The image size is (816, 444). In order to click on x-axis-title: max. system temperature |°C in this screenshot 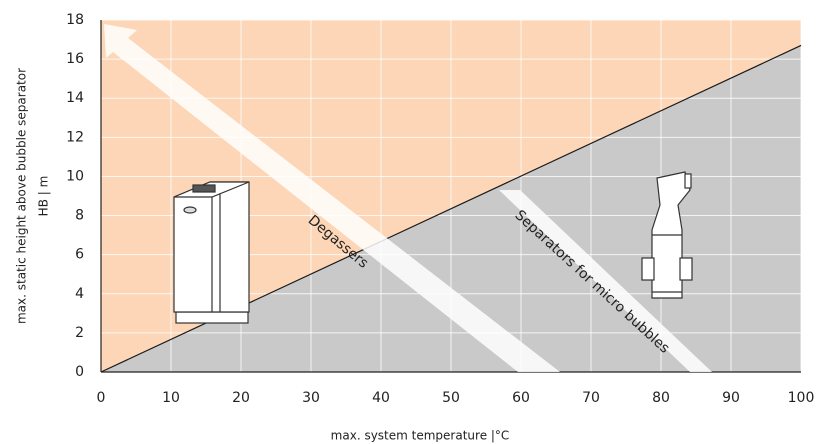, I will do `click(420, 436)`.